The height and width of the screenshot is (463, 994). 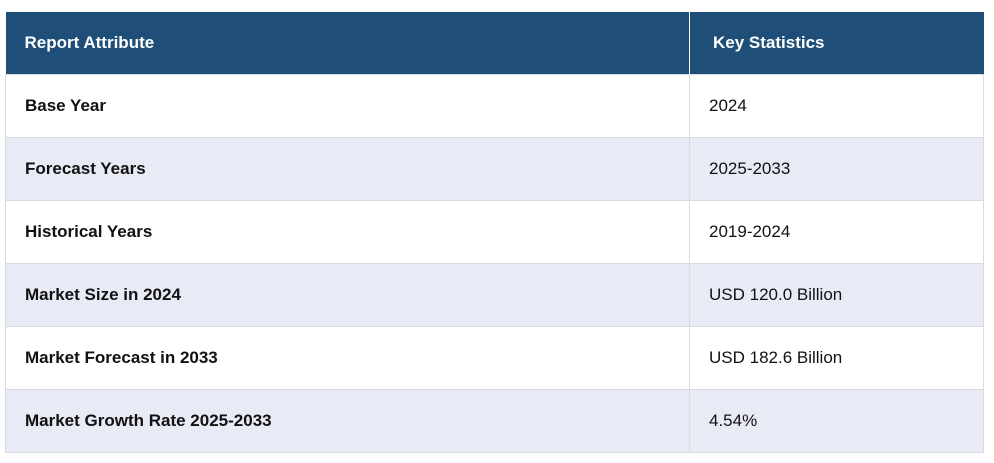 I want to click on attribute-cell: Market Growth Rate 2025-2033, so click(x=347, y=420).